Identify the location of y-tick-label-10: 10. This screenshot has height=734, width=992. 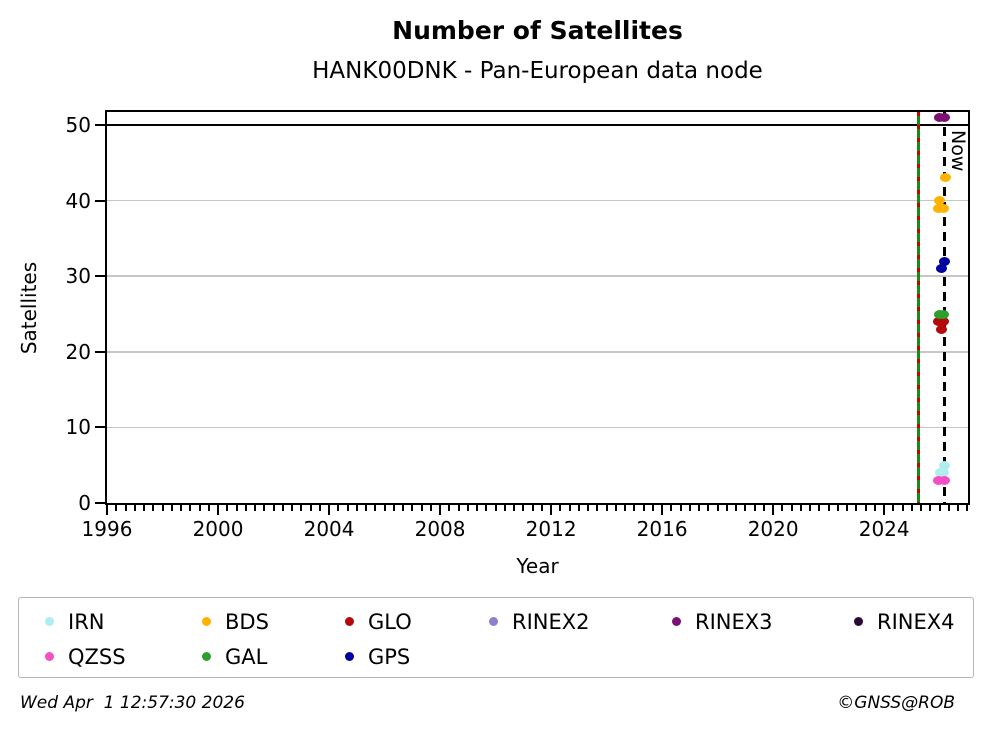
(78, 427).